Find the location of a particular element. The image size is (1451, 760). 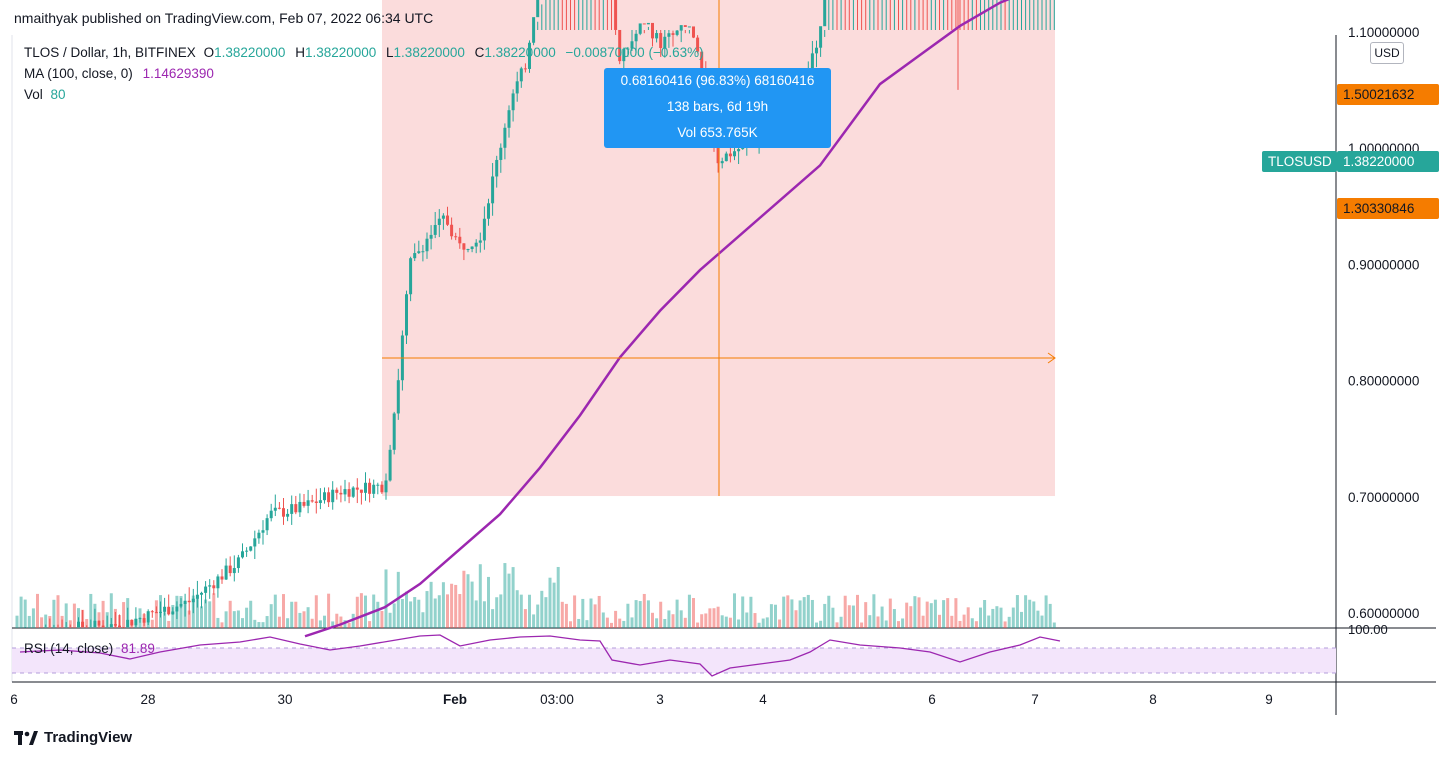

tradingview-brand: TradingView is located at coordinates (73, 737).